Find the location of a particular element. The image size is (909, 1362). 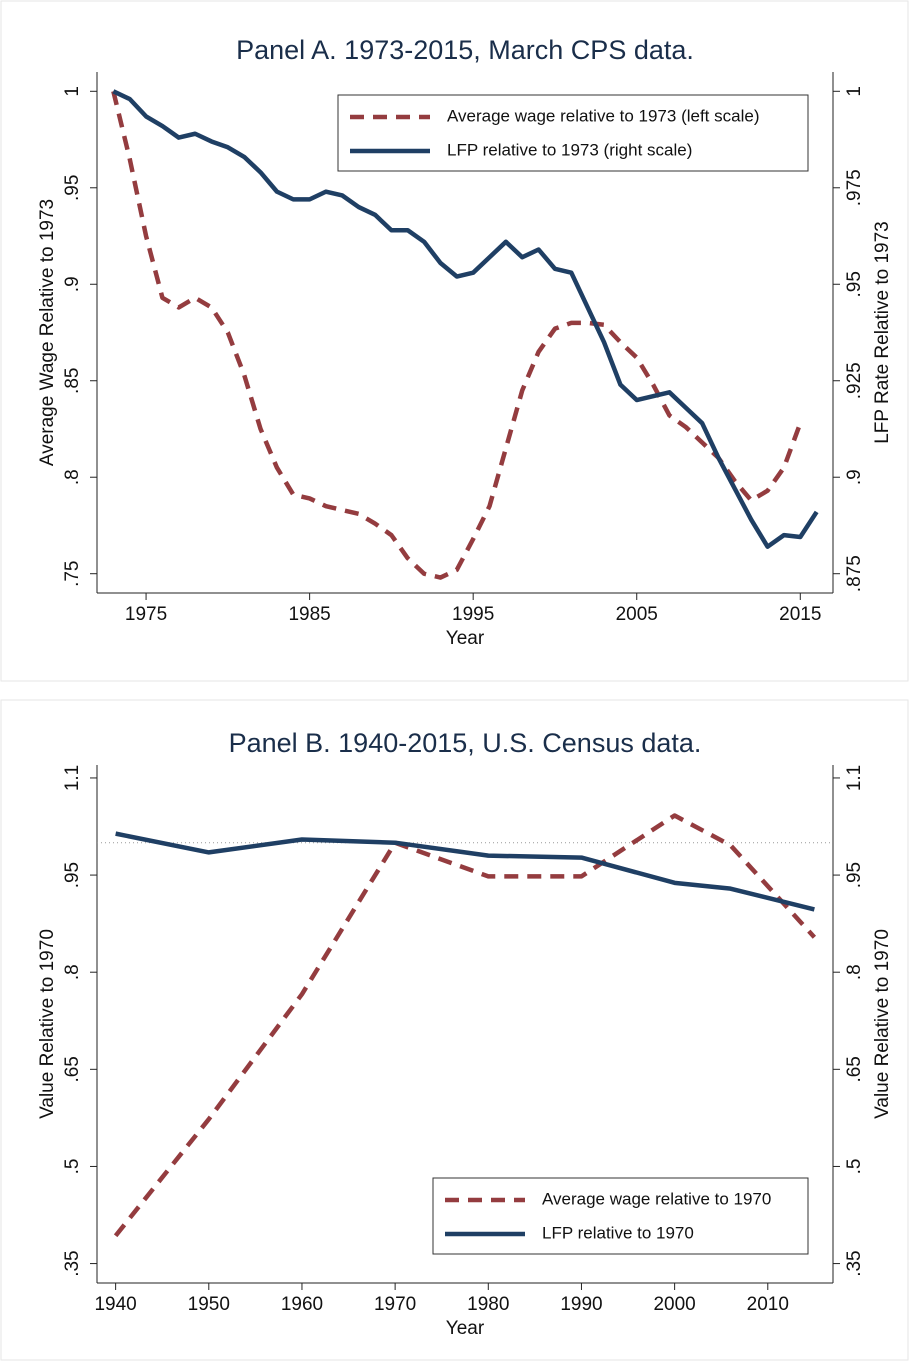

y2-tick-label: .35 is located at coordinates (854, 1263).